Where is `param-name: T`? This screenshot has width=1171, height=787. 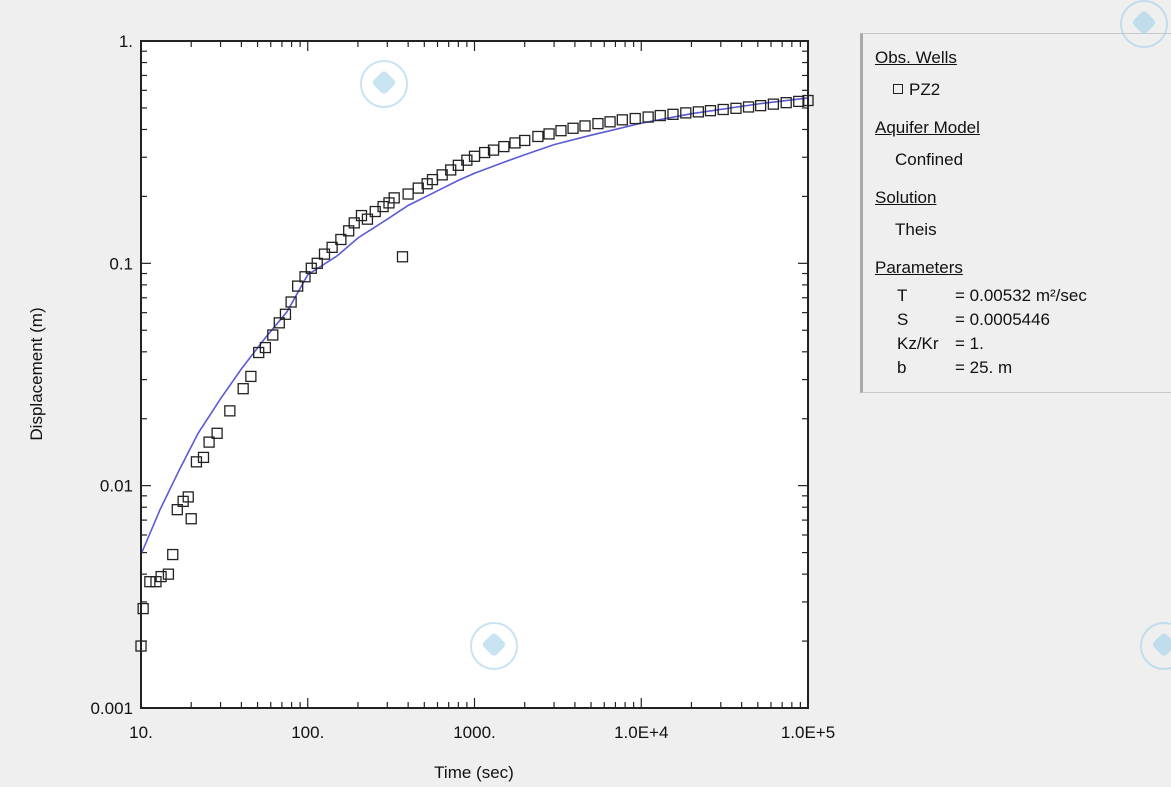 param-name: T is located at coordinates (902, 295).